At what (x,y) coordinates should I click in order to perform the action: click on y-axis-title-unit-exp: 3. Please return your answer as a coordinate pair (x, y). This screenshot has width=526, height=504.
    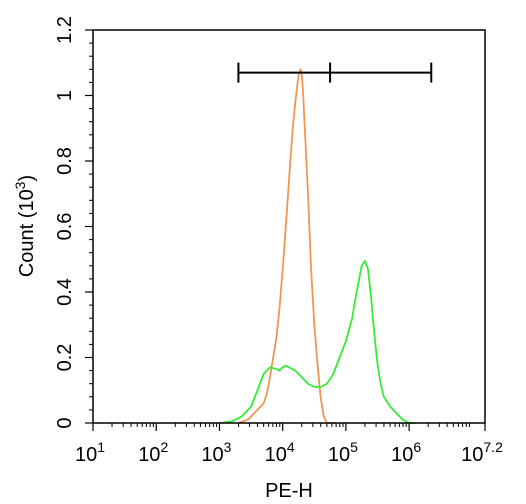
    Looking at the image, I should click on (20, 185).